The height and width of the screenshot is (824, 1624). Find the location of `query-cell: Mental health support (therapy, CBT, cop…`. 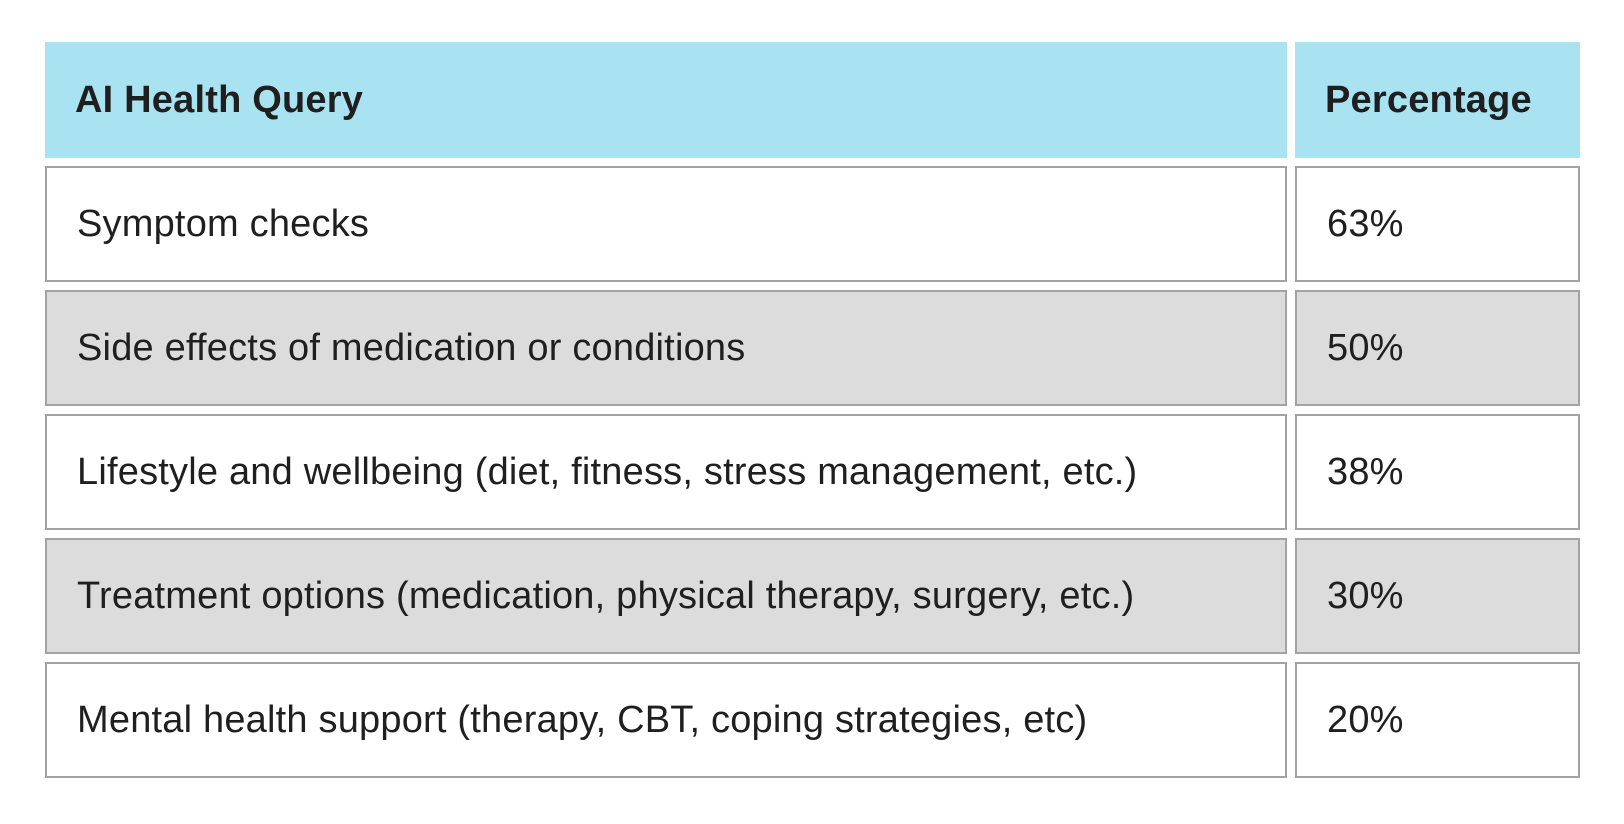

query-cell: Mental health support (therapy, CBT, cop… is located at coordinates (666, 720).